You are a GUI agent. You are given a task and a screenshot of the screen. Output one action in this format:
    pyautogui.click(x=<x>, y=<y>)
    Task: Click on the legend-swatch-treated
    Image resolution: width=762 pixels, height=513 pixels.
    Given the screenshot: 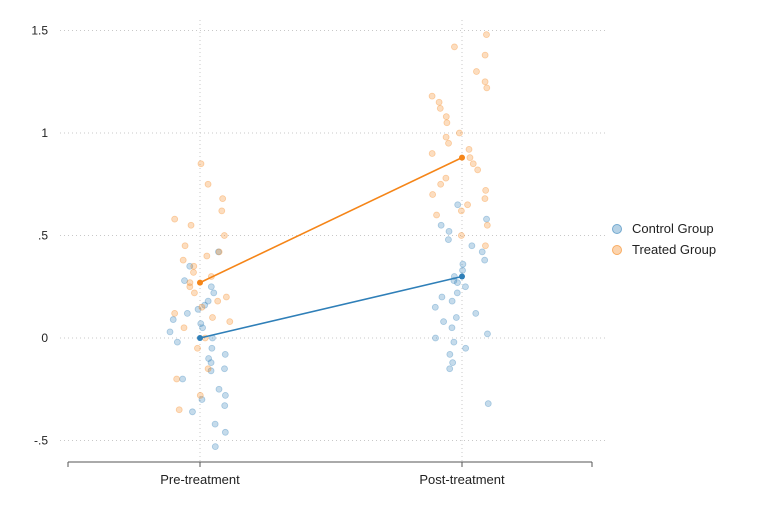 What is the action you would take?
    pyautogui.click(x=617, y=249)
    